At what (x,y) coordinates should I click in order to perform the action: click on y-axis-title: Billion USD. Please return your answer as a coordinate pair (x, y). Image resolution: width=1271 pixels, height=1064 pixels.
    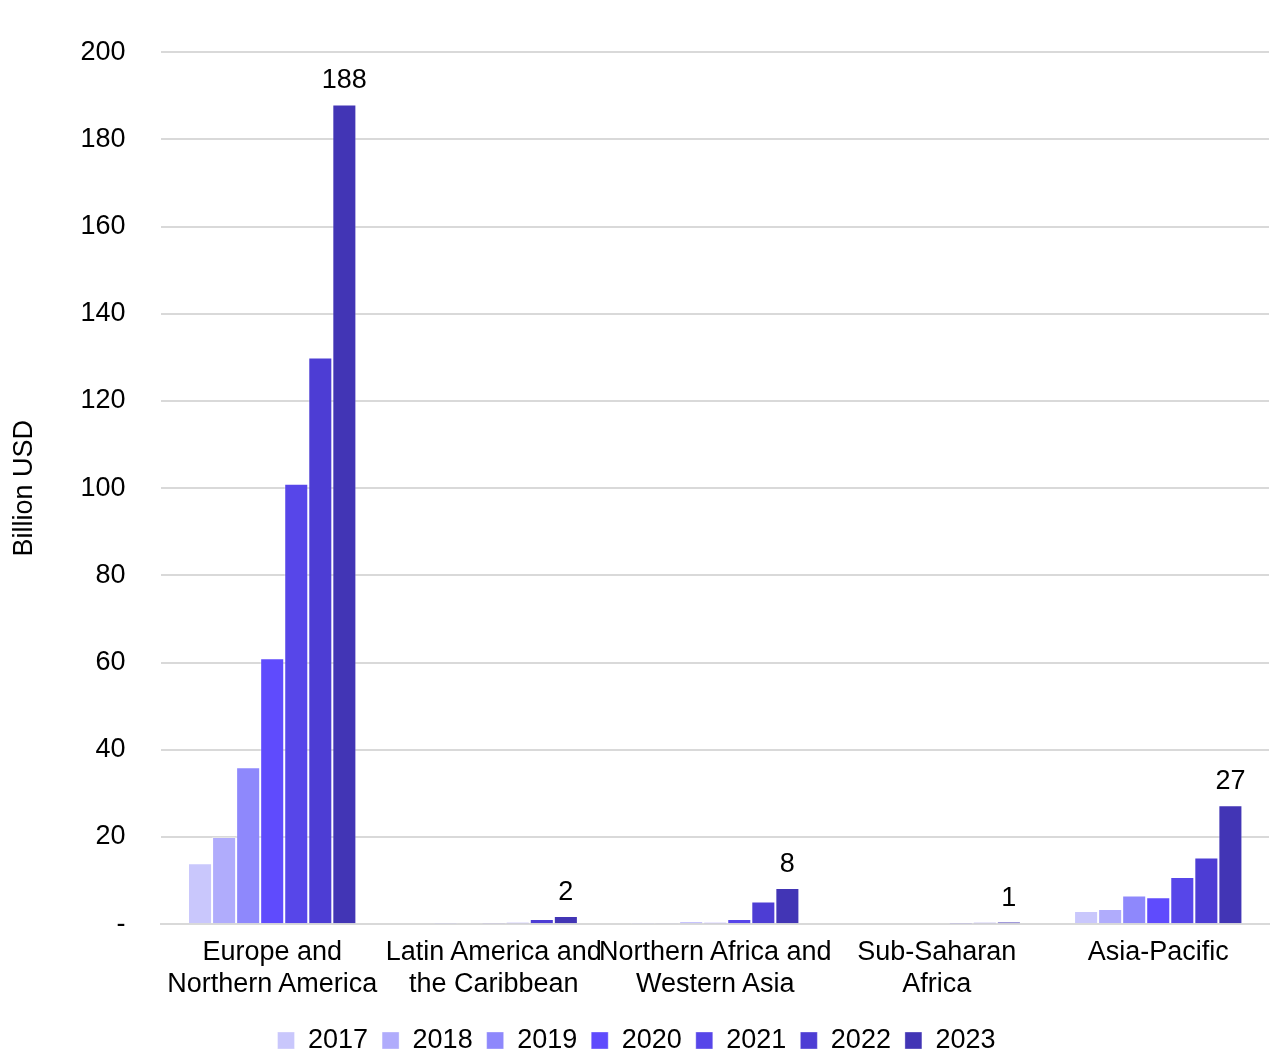
    Looking at the image, I should click on (22, 488).